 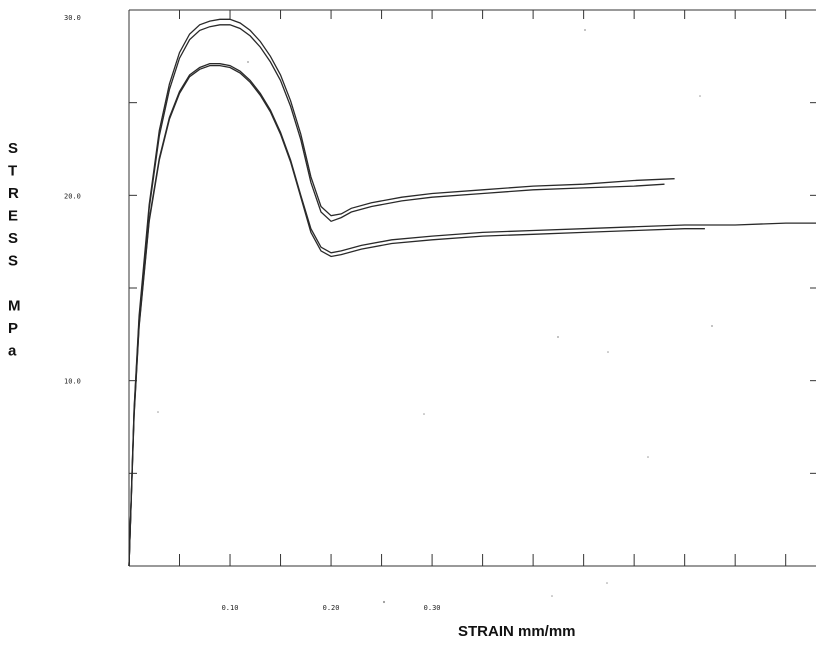 I want to click on x-axis-title: STRAIN mm/mm, so click(x=517, y=631).